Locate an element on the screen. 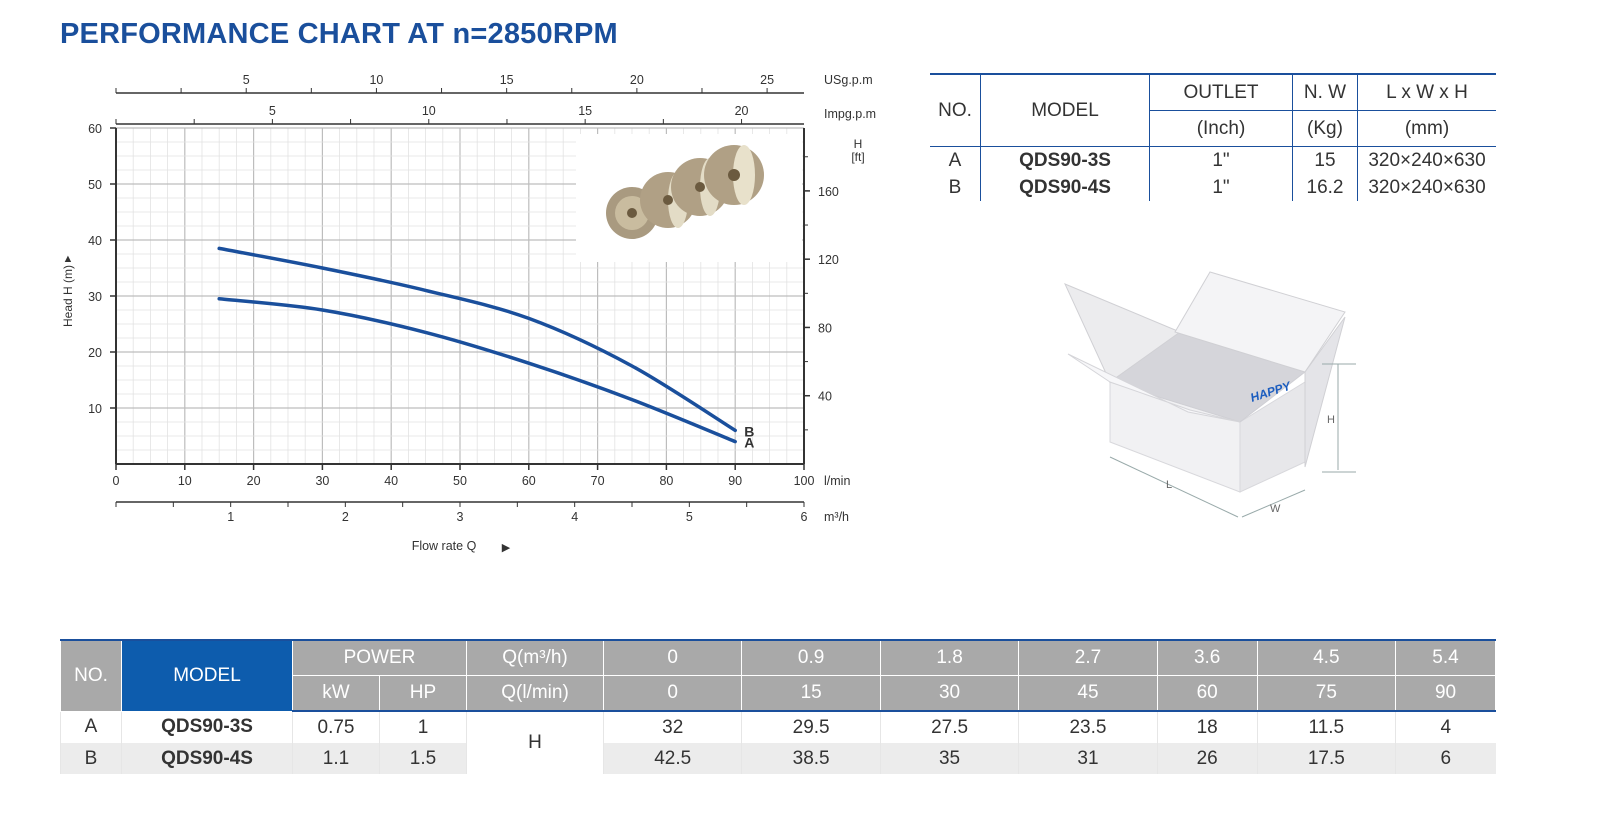  perf-qm3h-cell: 0 is located at coordinates (672, 657).